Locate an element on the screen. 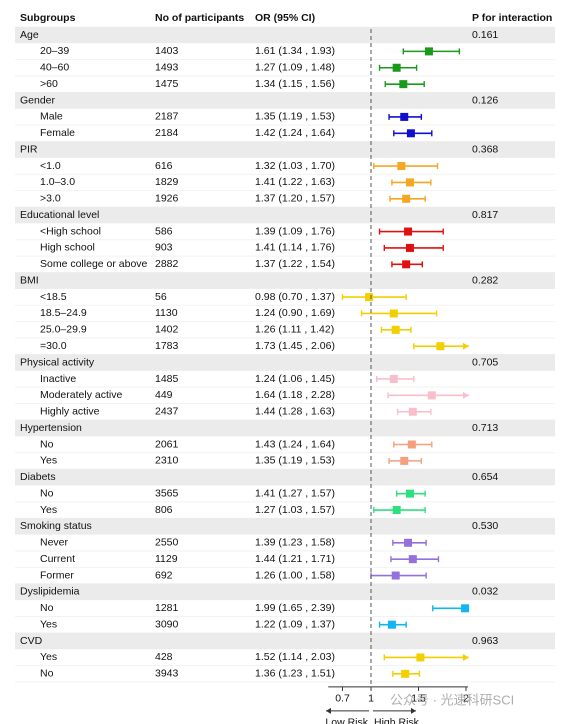 The image size is (566, 724). or-ci: 1.99 (1.65 , 2.39) is located at coordinates (295, 608).